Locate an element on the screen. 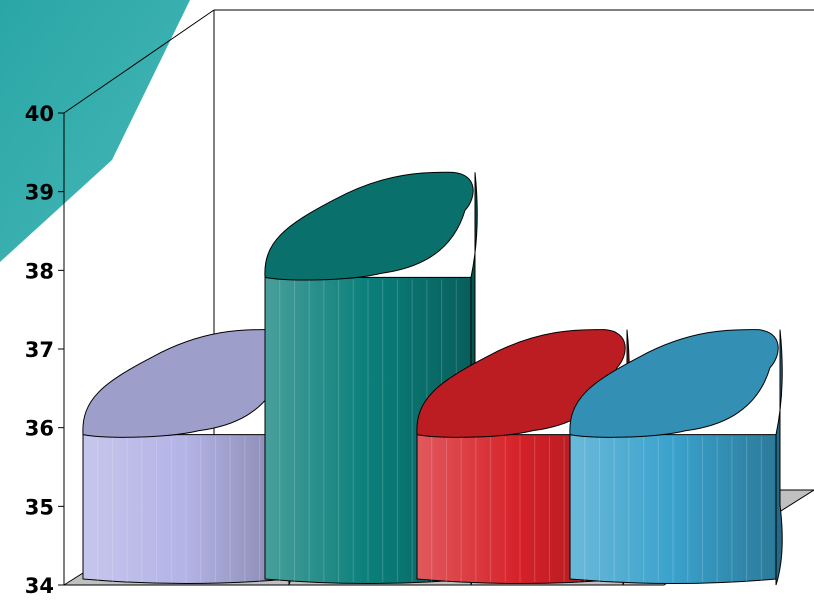 The width and height of the screenshot is (814, 600). slide-accent-shape is located at coordinates (95, 131).